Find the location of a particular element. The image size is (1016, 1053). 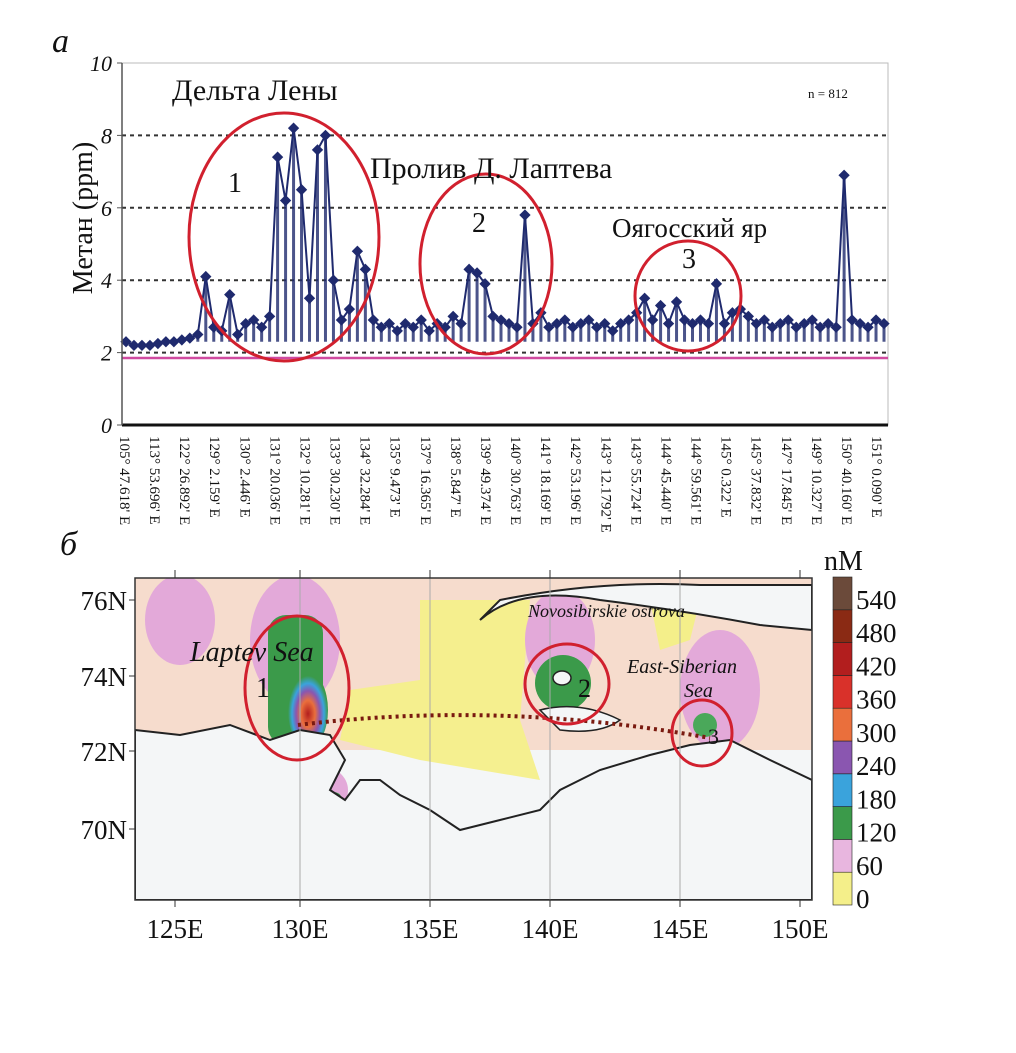

lon-tick-label: 140E is located at coordinates (550, 929).